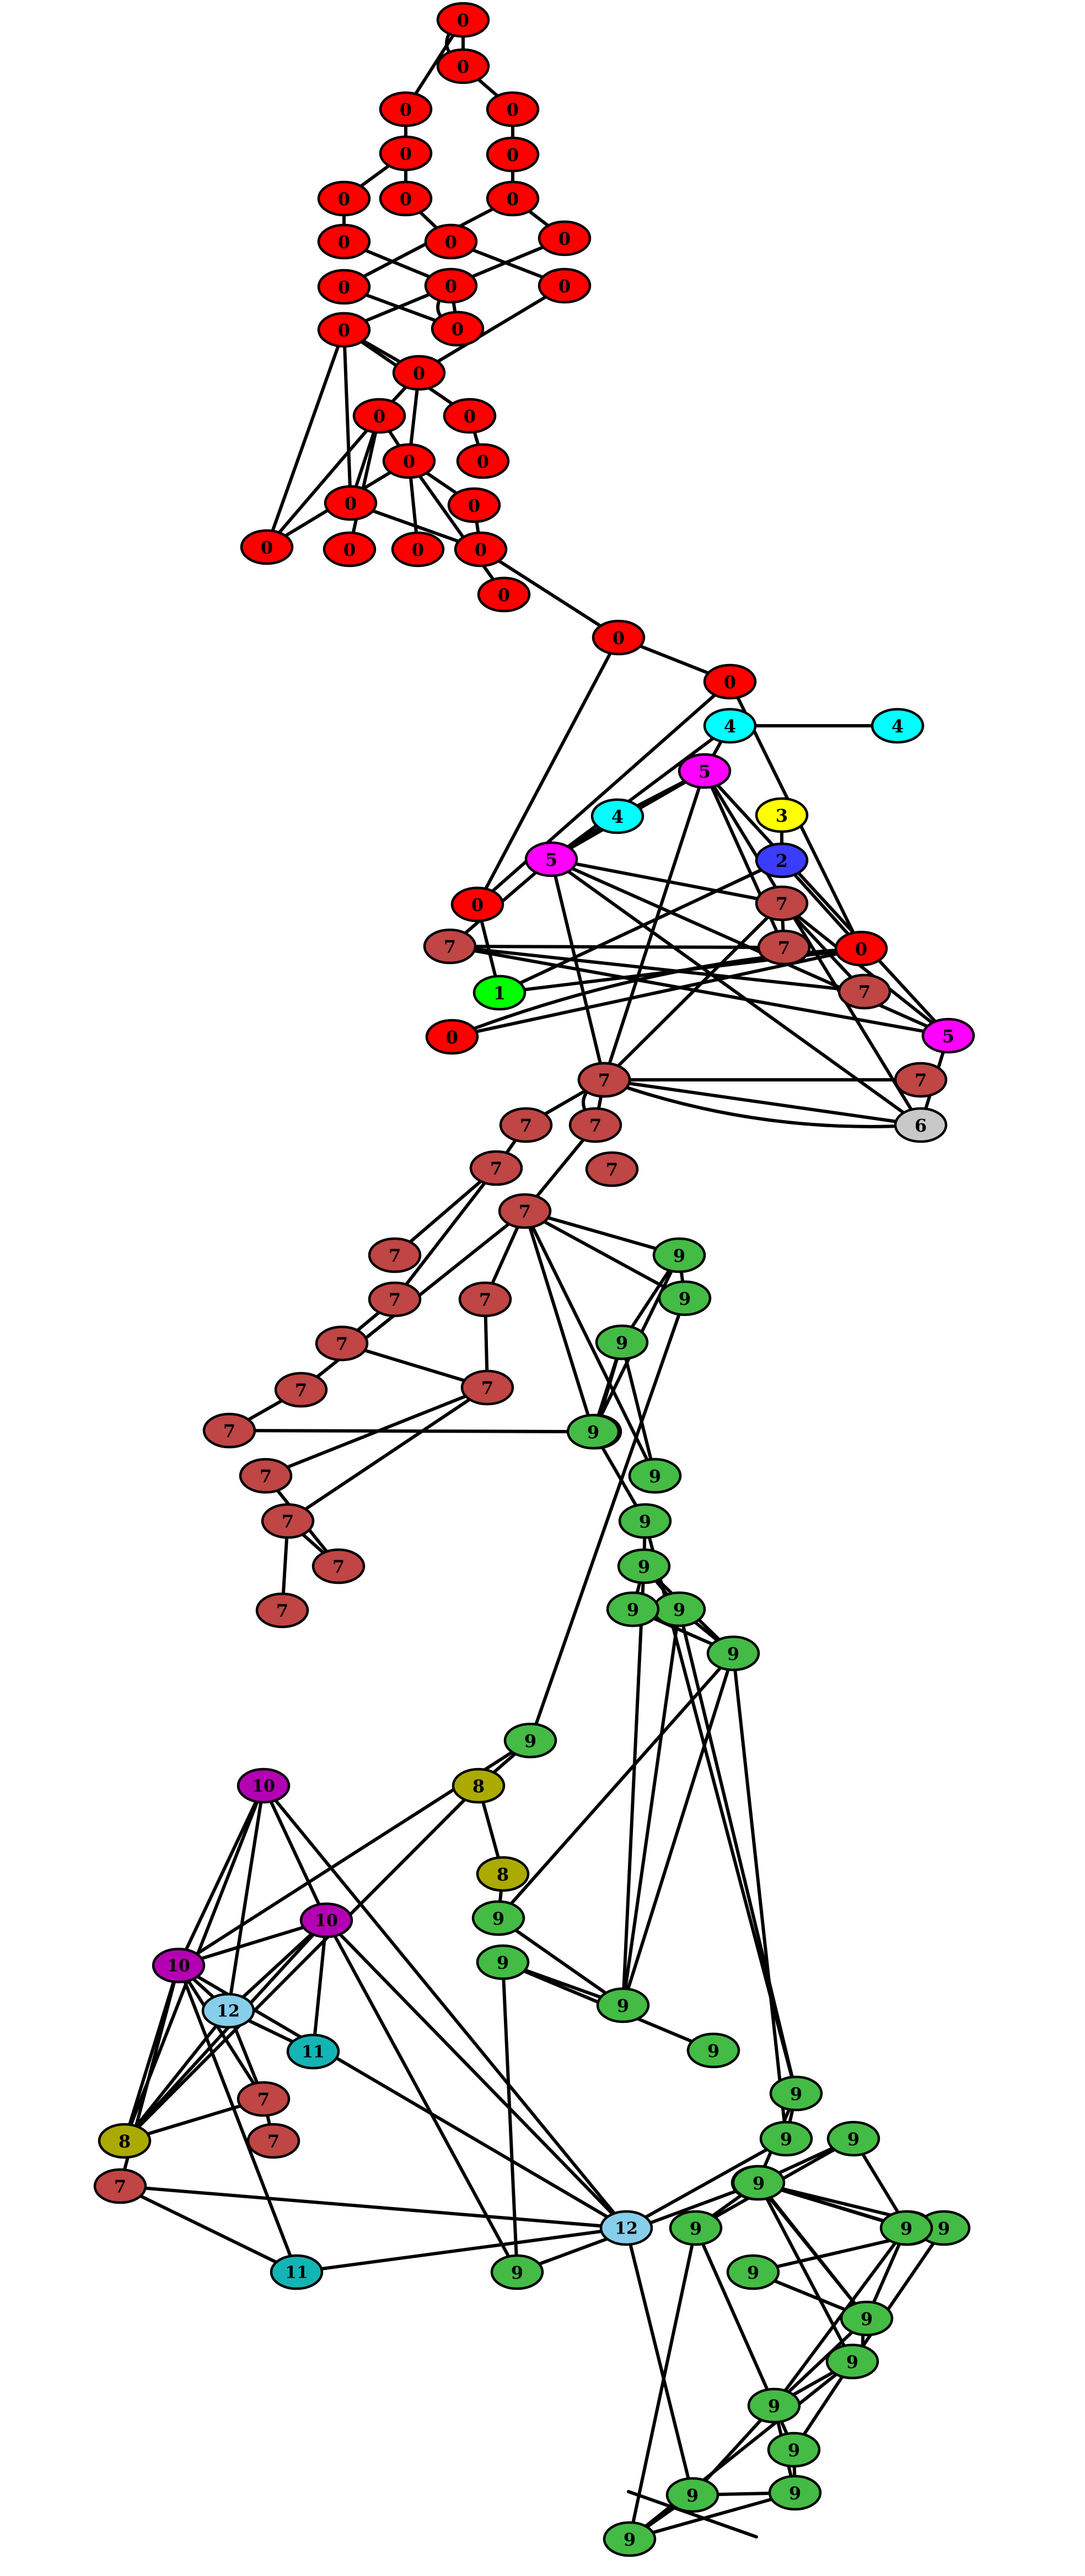  Describe the element at coordinates (921, 1125) in the screenshot. I see `graph-node: 6` at that location.